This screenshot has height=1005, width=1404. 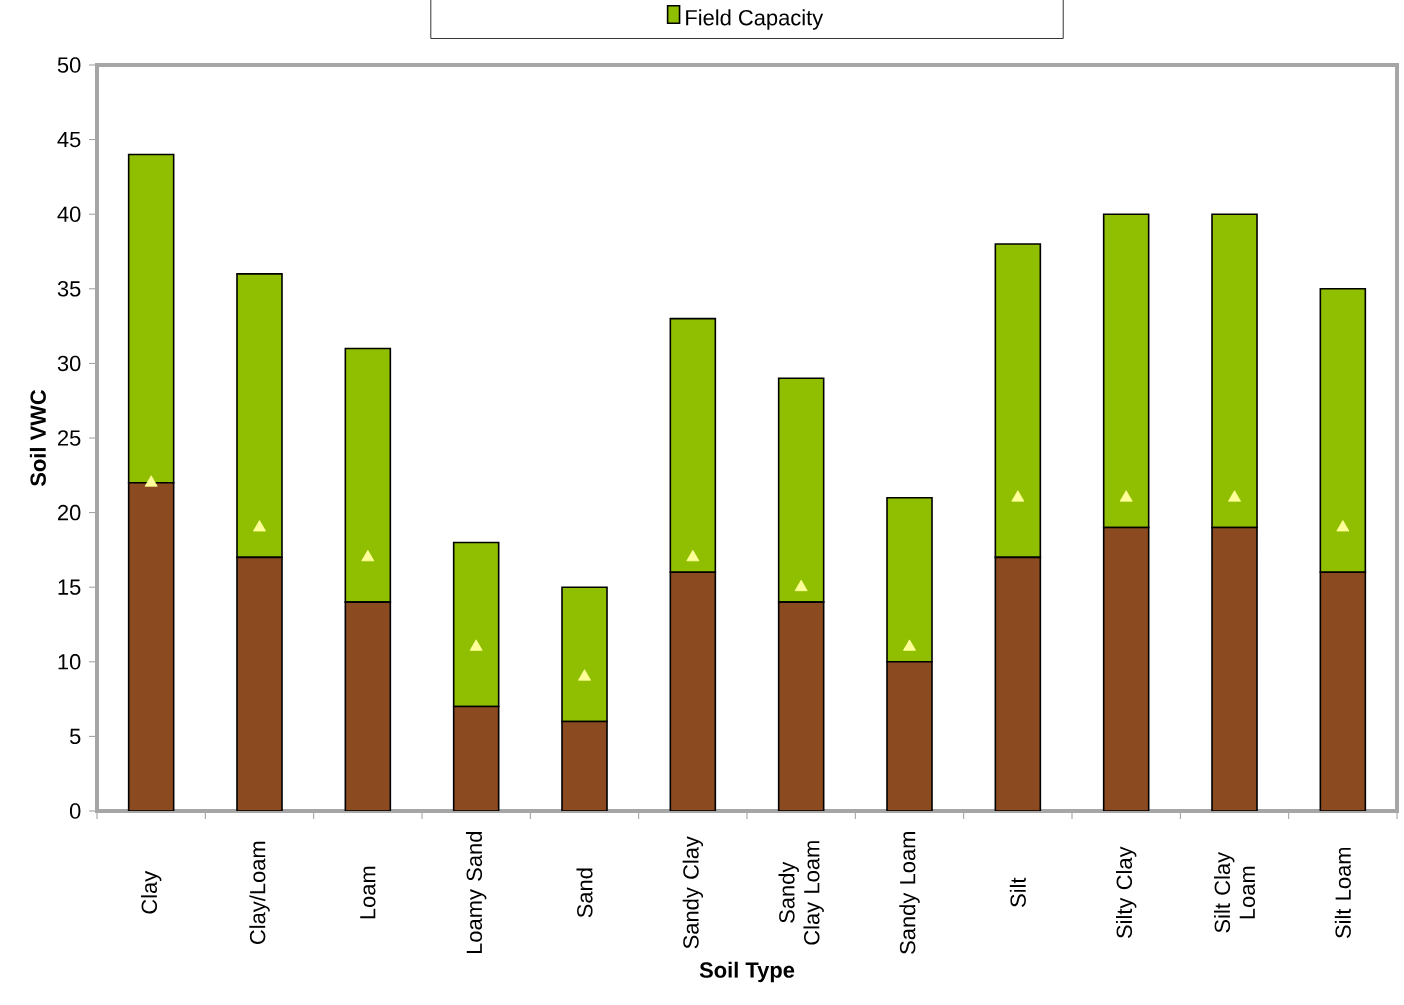 I want to click on y-tick-label: 35, so click(x=69, y=289).